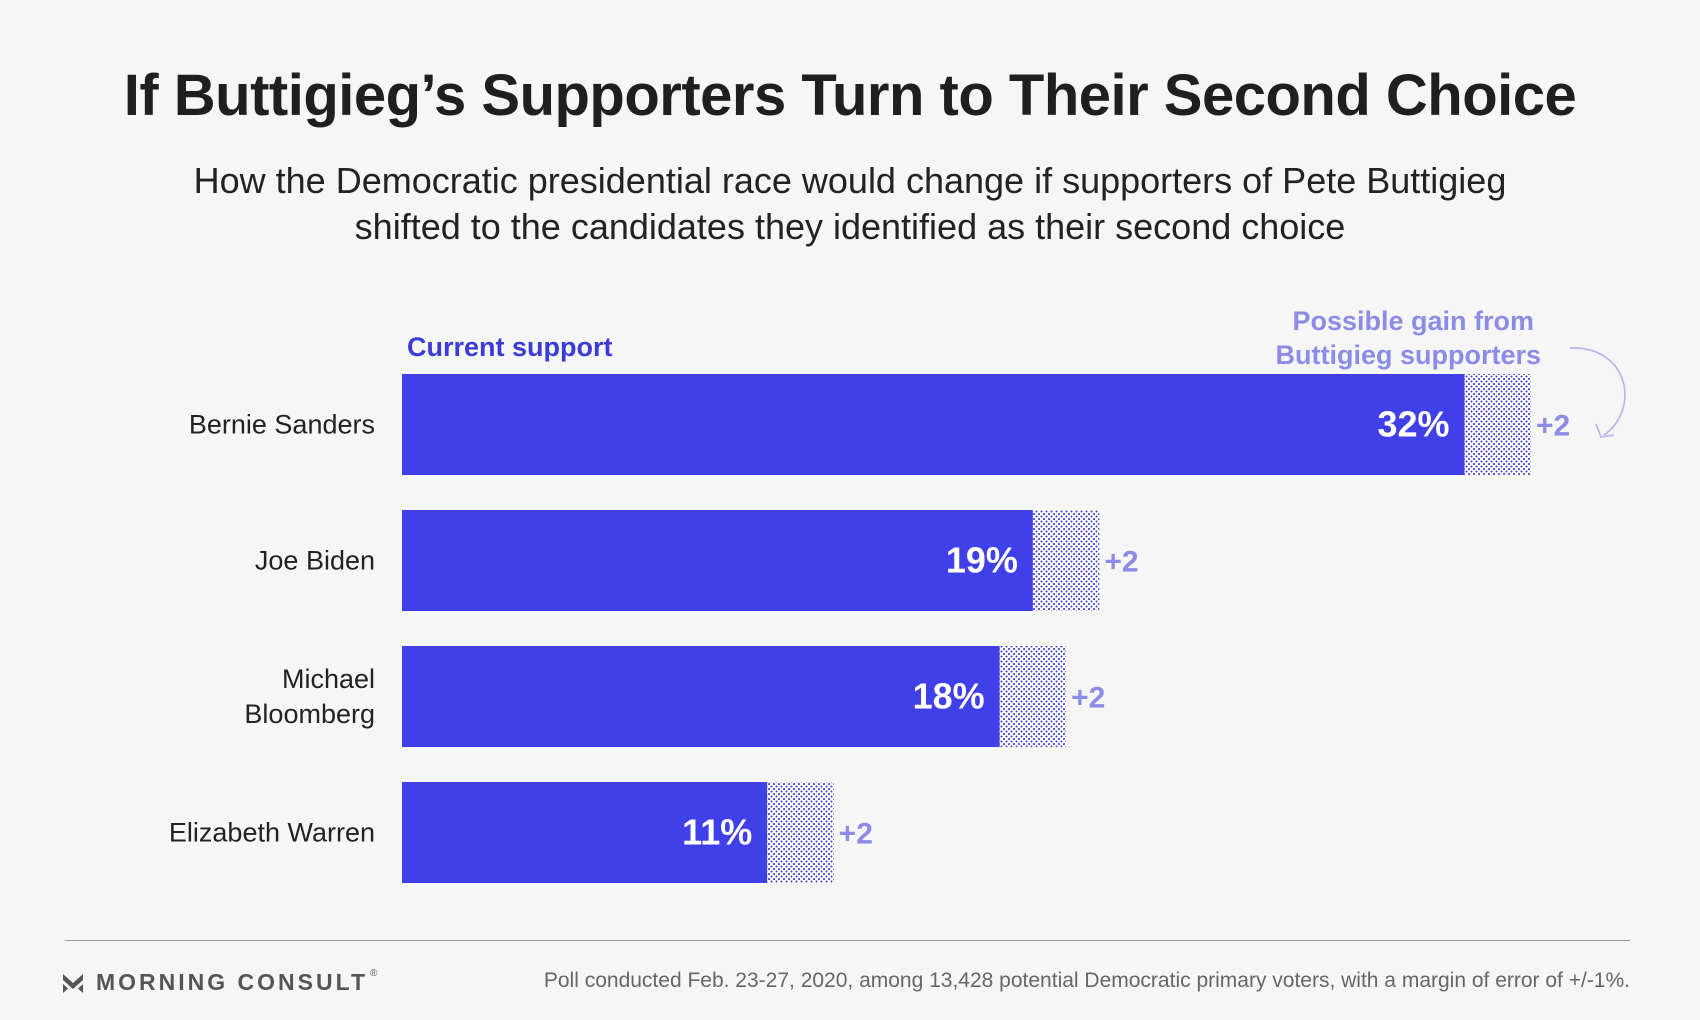 This screenshot has width=1700, height=1020. Describe the element at coordinates (949, 696) in the screenshot. I see `current-support-value-label: 18%` at that location.